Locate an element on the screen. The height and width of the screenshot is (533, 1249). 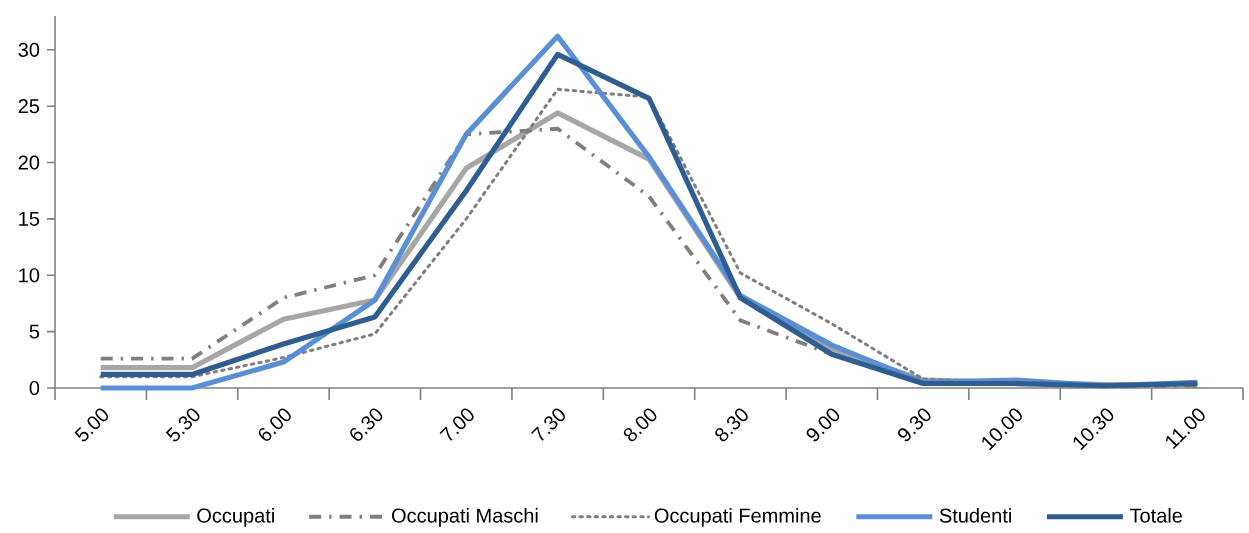
y-tick-label: 10 is located at coordinates (29, 275).